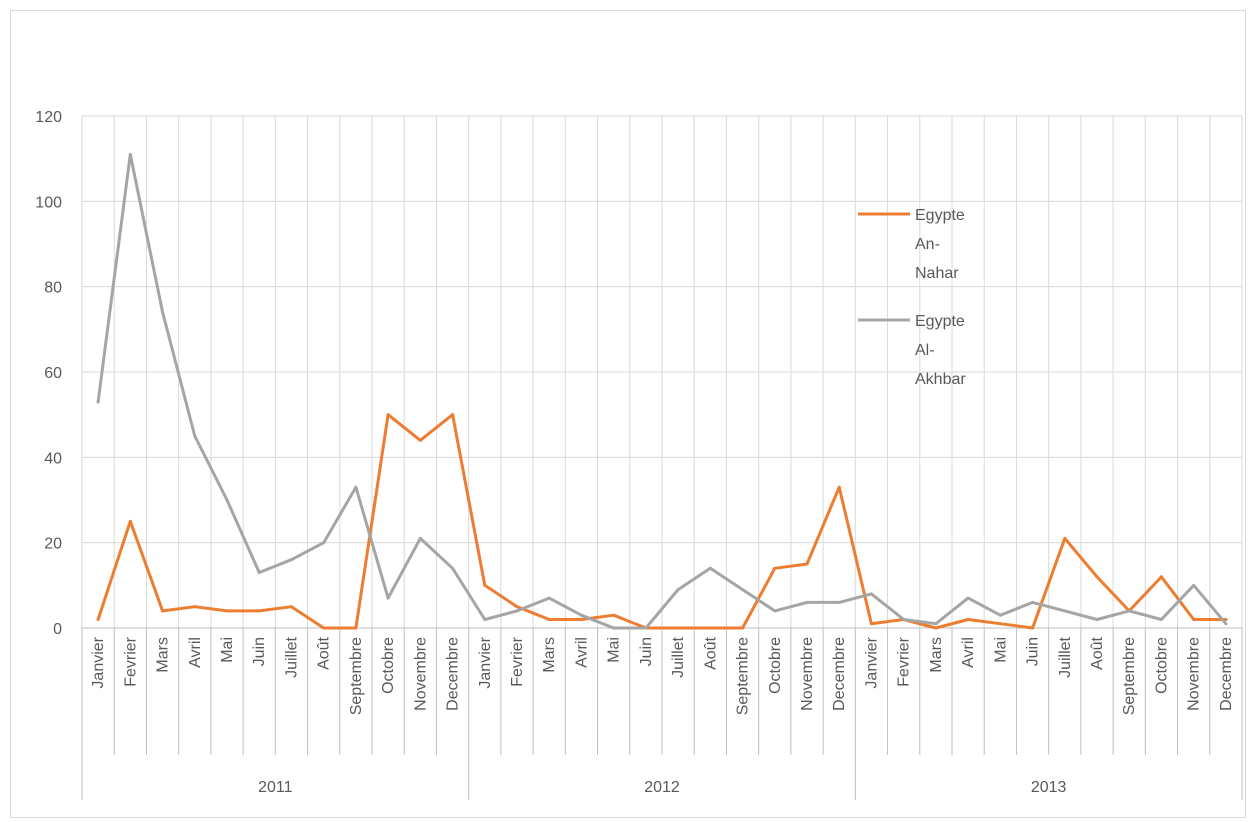 The image size is (1249, 822). I want to click on y-tick-label: 0, so click(57, 629).